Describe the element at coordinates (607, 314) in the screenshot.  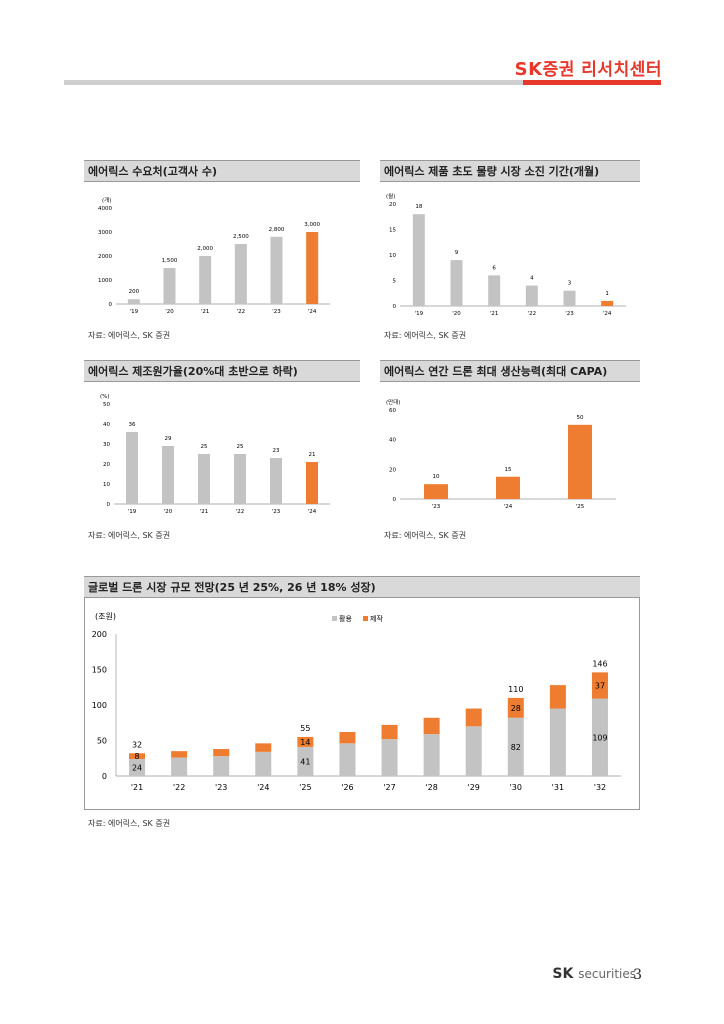
I see `sellout-xtick-5: '24` at that location.